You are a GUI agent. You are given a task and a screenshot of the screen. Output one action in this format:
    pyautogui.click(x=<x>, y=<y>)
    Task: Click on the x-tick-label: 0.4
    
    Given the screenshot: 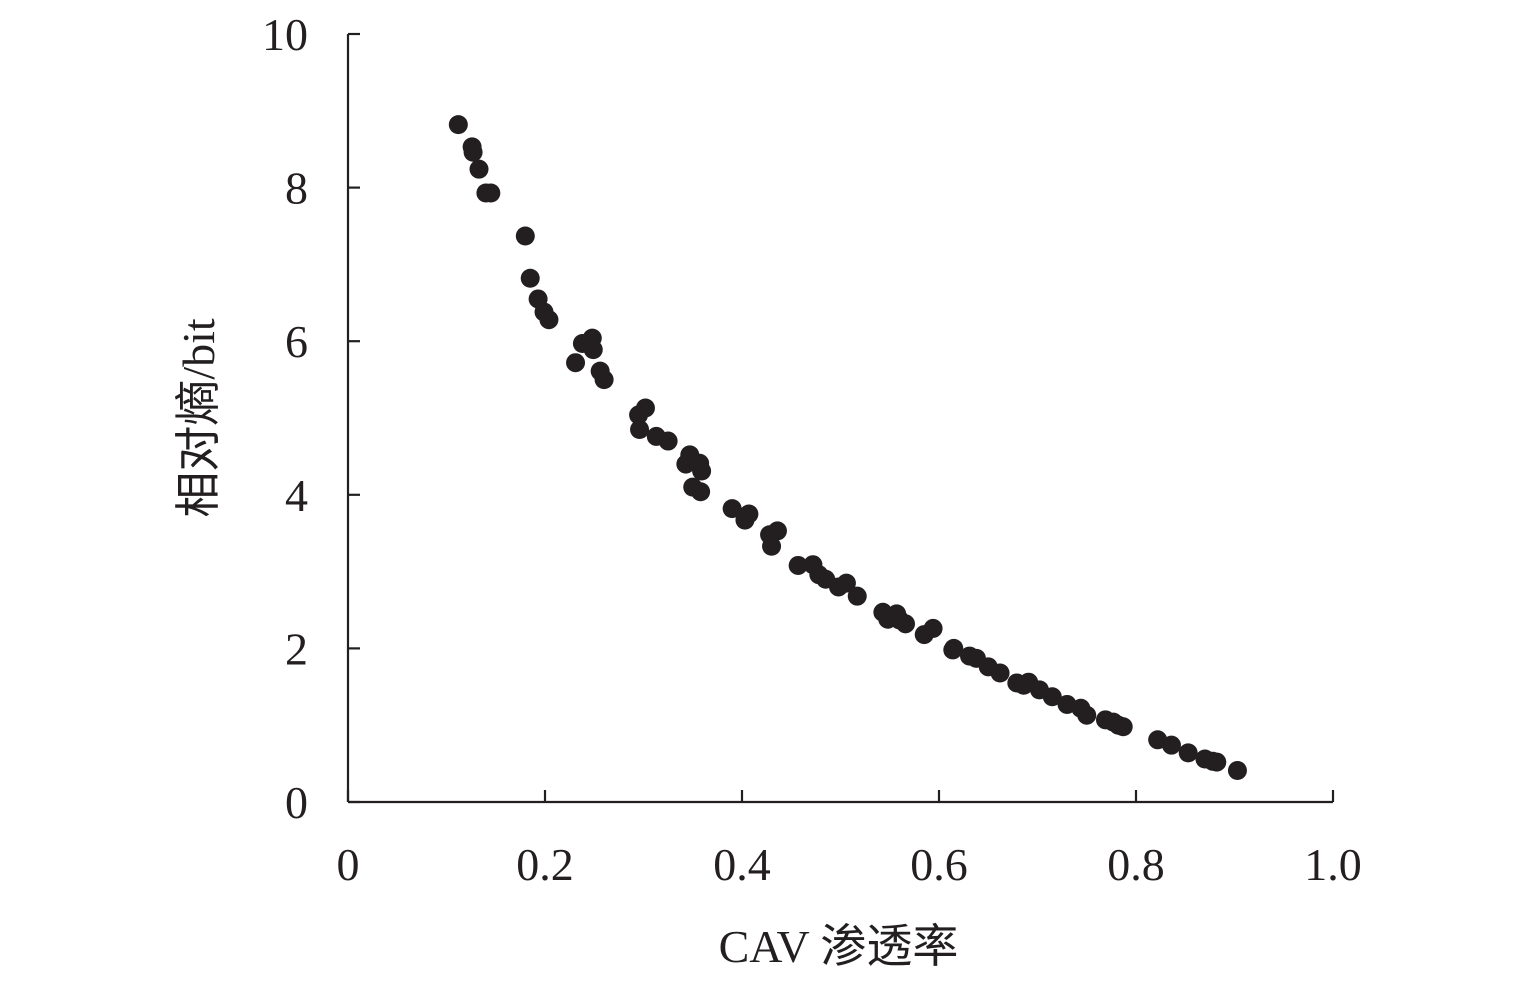 What is the action you would take?
    pyautogui.click(x=742, y=864)
    